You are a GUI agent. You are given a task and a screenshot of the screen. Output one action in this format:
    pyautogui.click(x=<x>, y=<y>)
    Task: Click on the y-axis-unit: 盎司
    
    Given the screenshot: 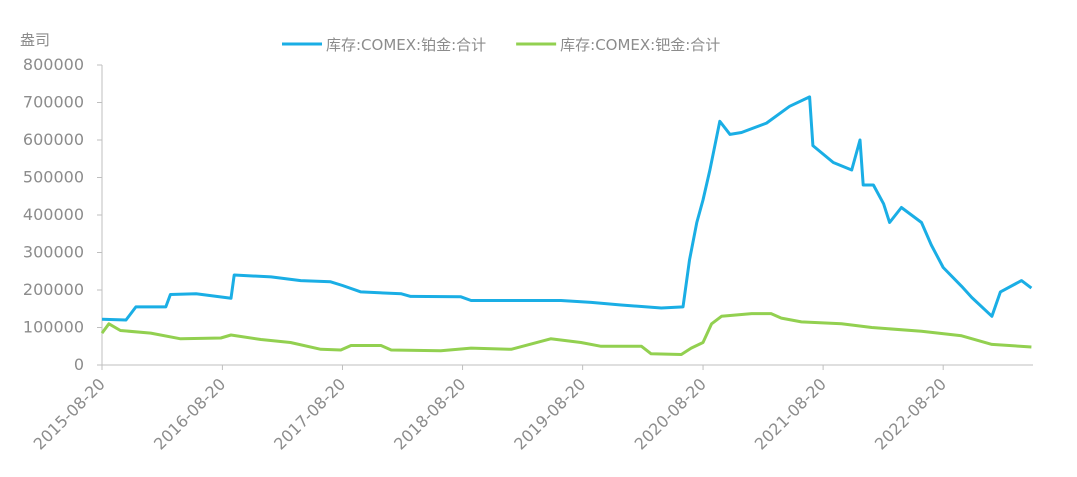 What is the action you would take?
    pyautogui.click(x=35, y=40)
    